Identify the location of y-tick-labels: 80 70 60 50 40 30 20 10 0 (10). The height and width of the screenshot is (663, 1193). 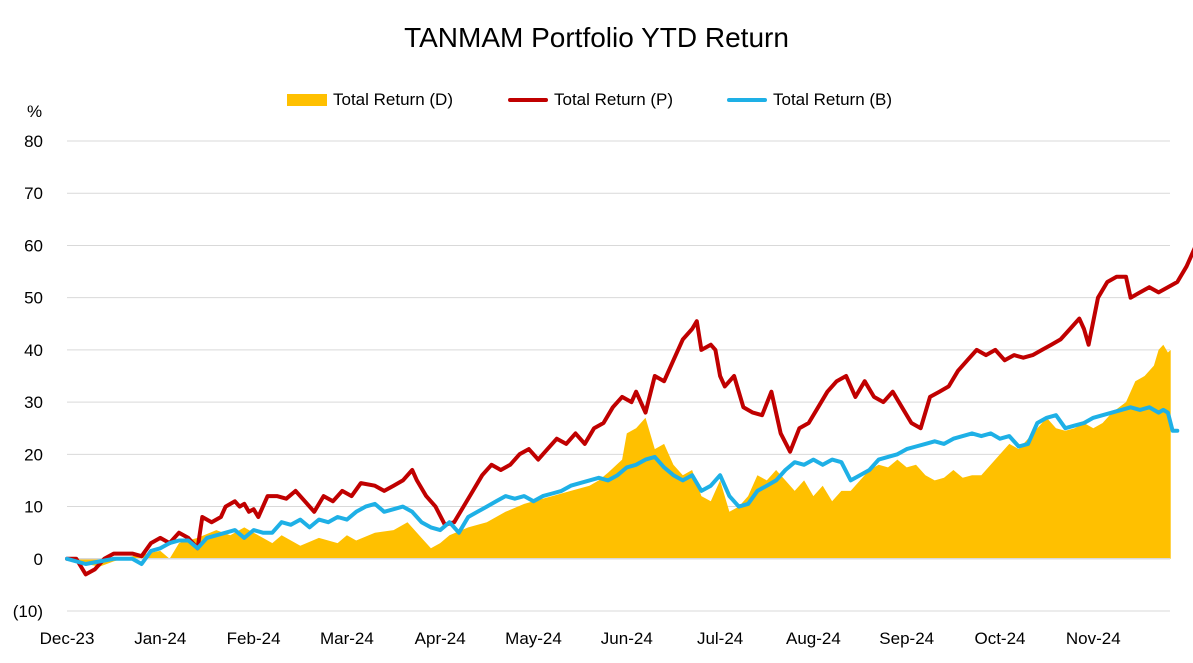
(28, 376).